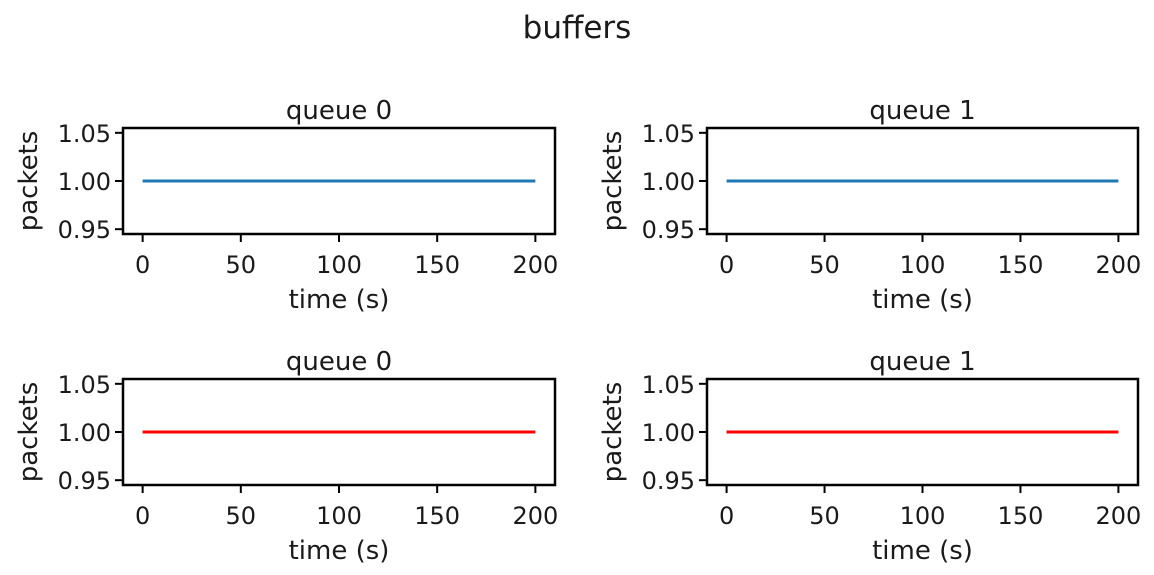 The height and width of the screenshot is (575, 1154). What do you see at coordinates (577, 28) in the screenshot?
I see `figure-title: buffers` at bounding box center [577, 28].